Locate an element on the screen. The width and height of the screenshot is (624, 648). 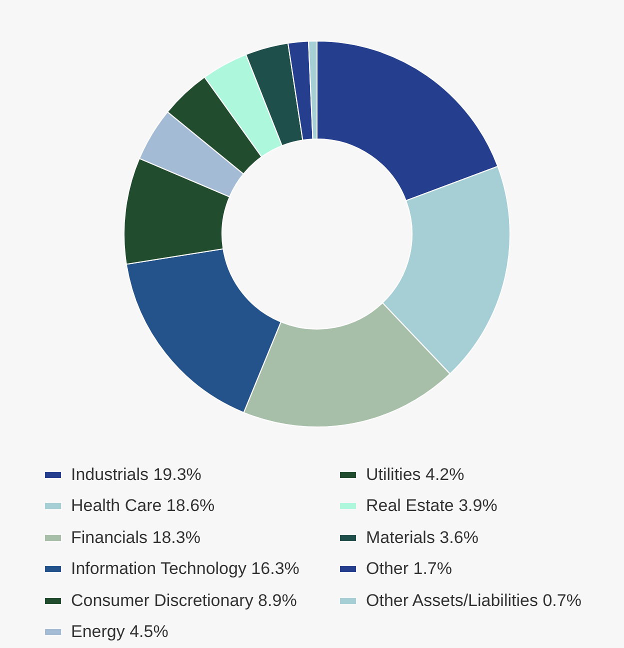
legend-label: Real Estate 3.9% is located at coordinates (432, 506).